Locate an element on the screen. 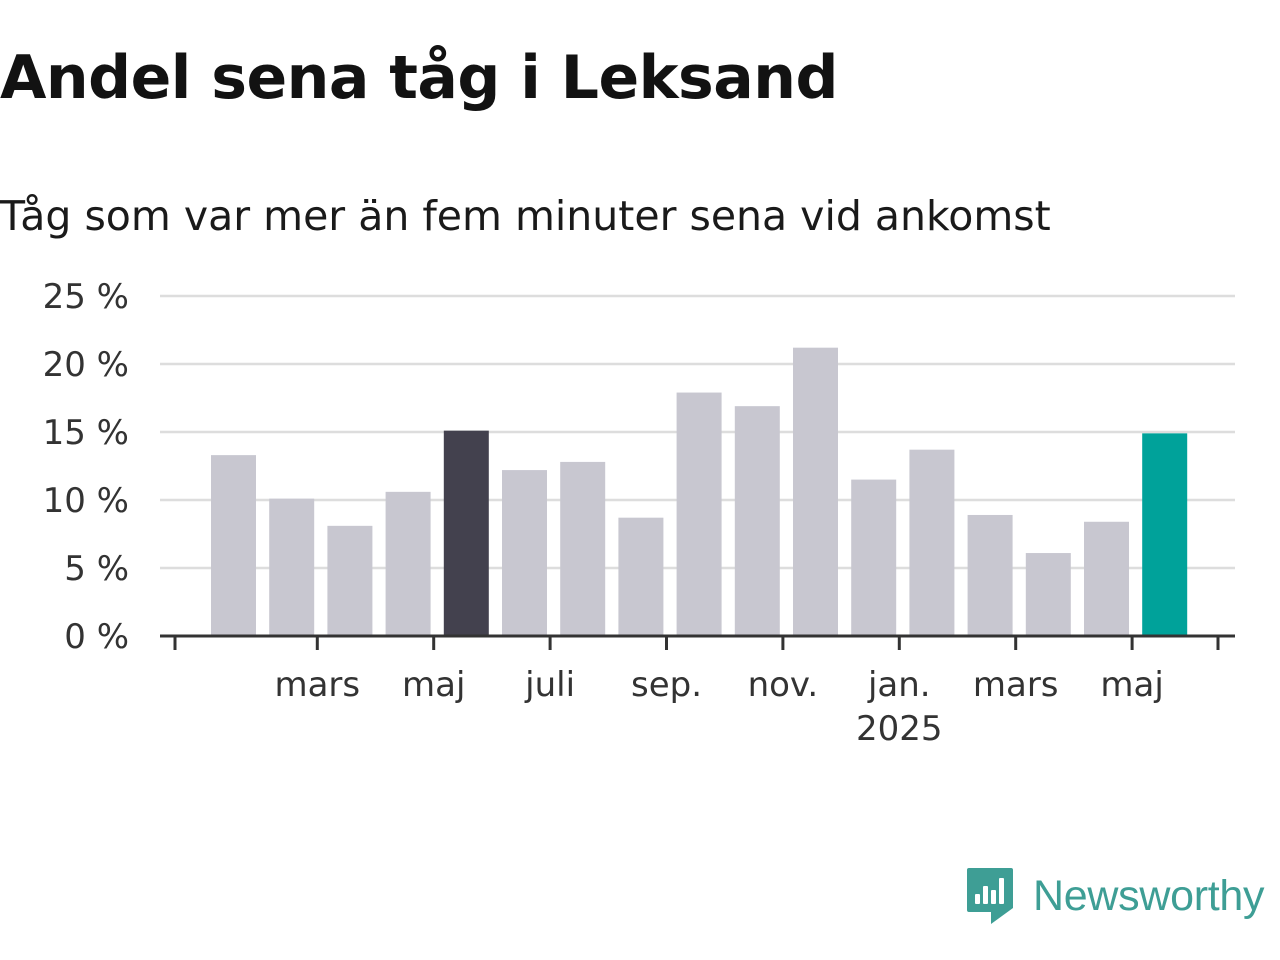 Image resolution: width=1280 pixels, height=960 pixels. y-tick-label: 15 % is located at coordinates (86, 433).